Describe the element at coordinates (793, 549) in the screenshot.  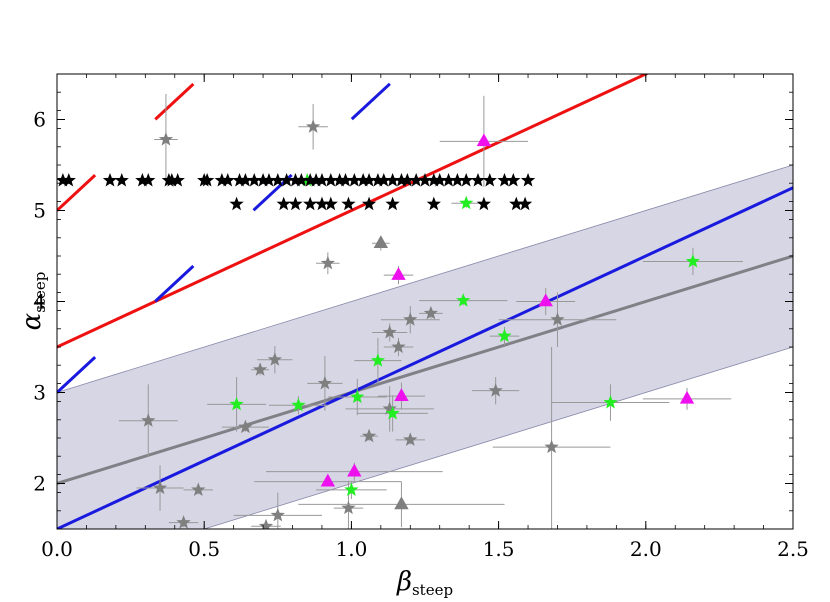
I see `x-tick-label: 2.5` at that location.